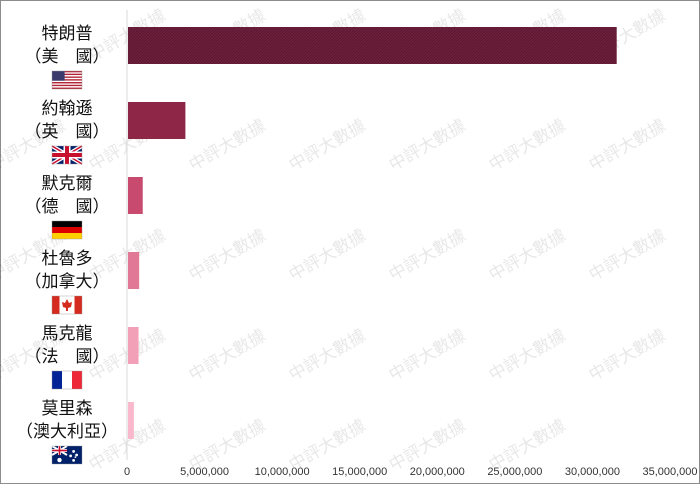 The width and height of the screenshot is (700, 484). Describe the element at coordinates (514, 472) in the screenshot. I see `x-tick-label: 25,000,000` at that location.